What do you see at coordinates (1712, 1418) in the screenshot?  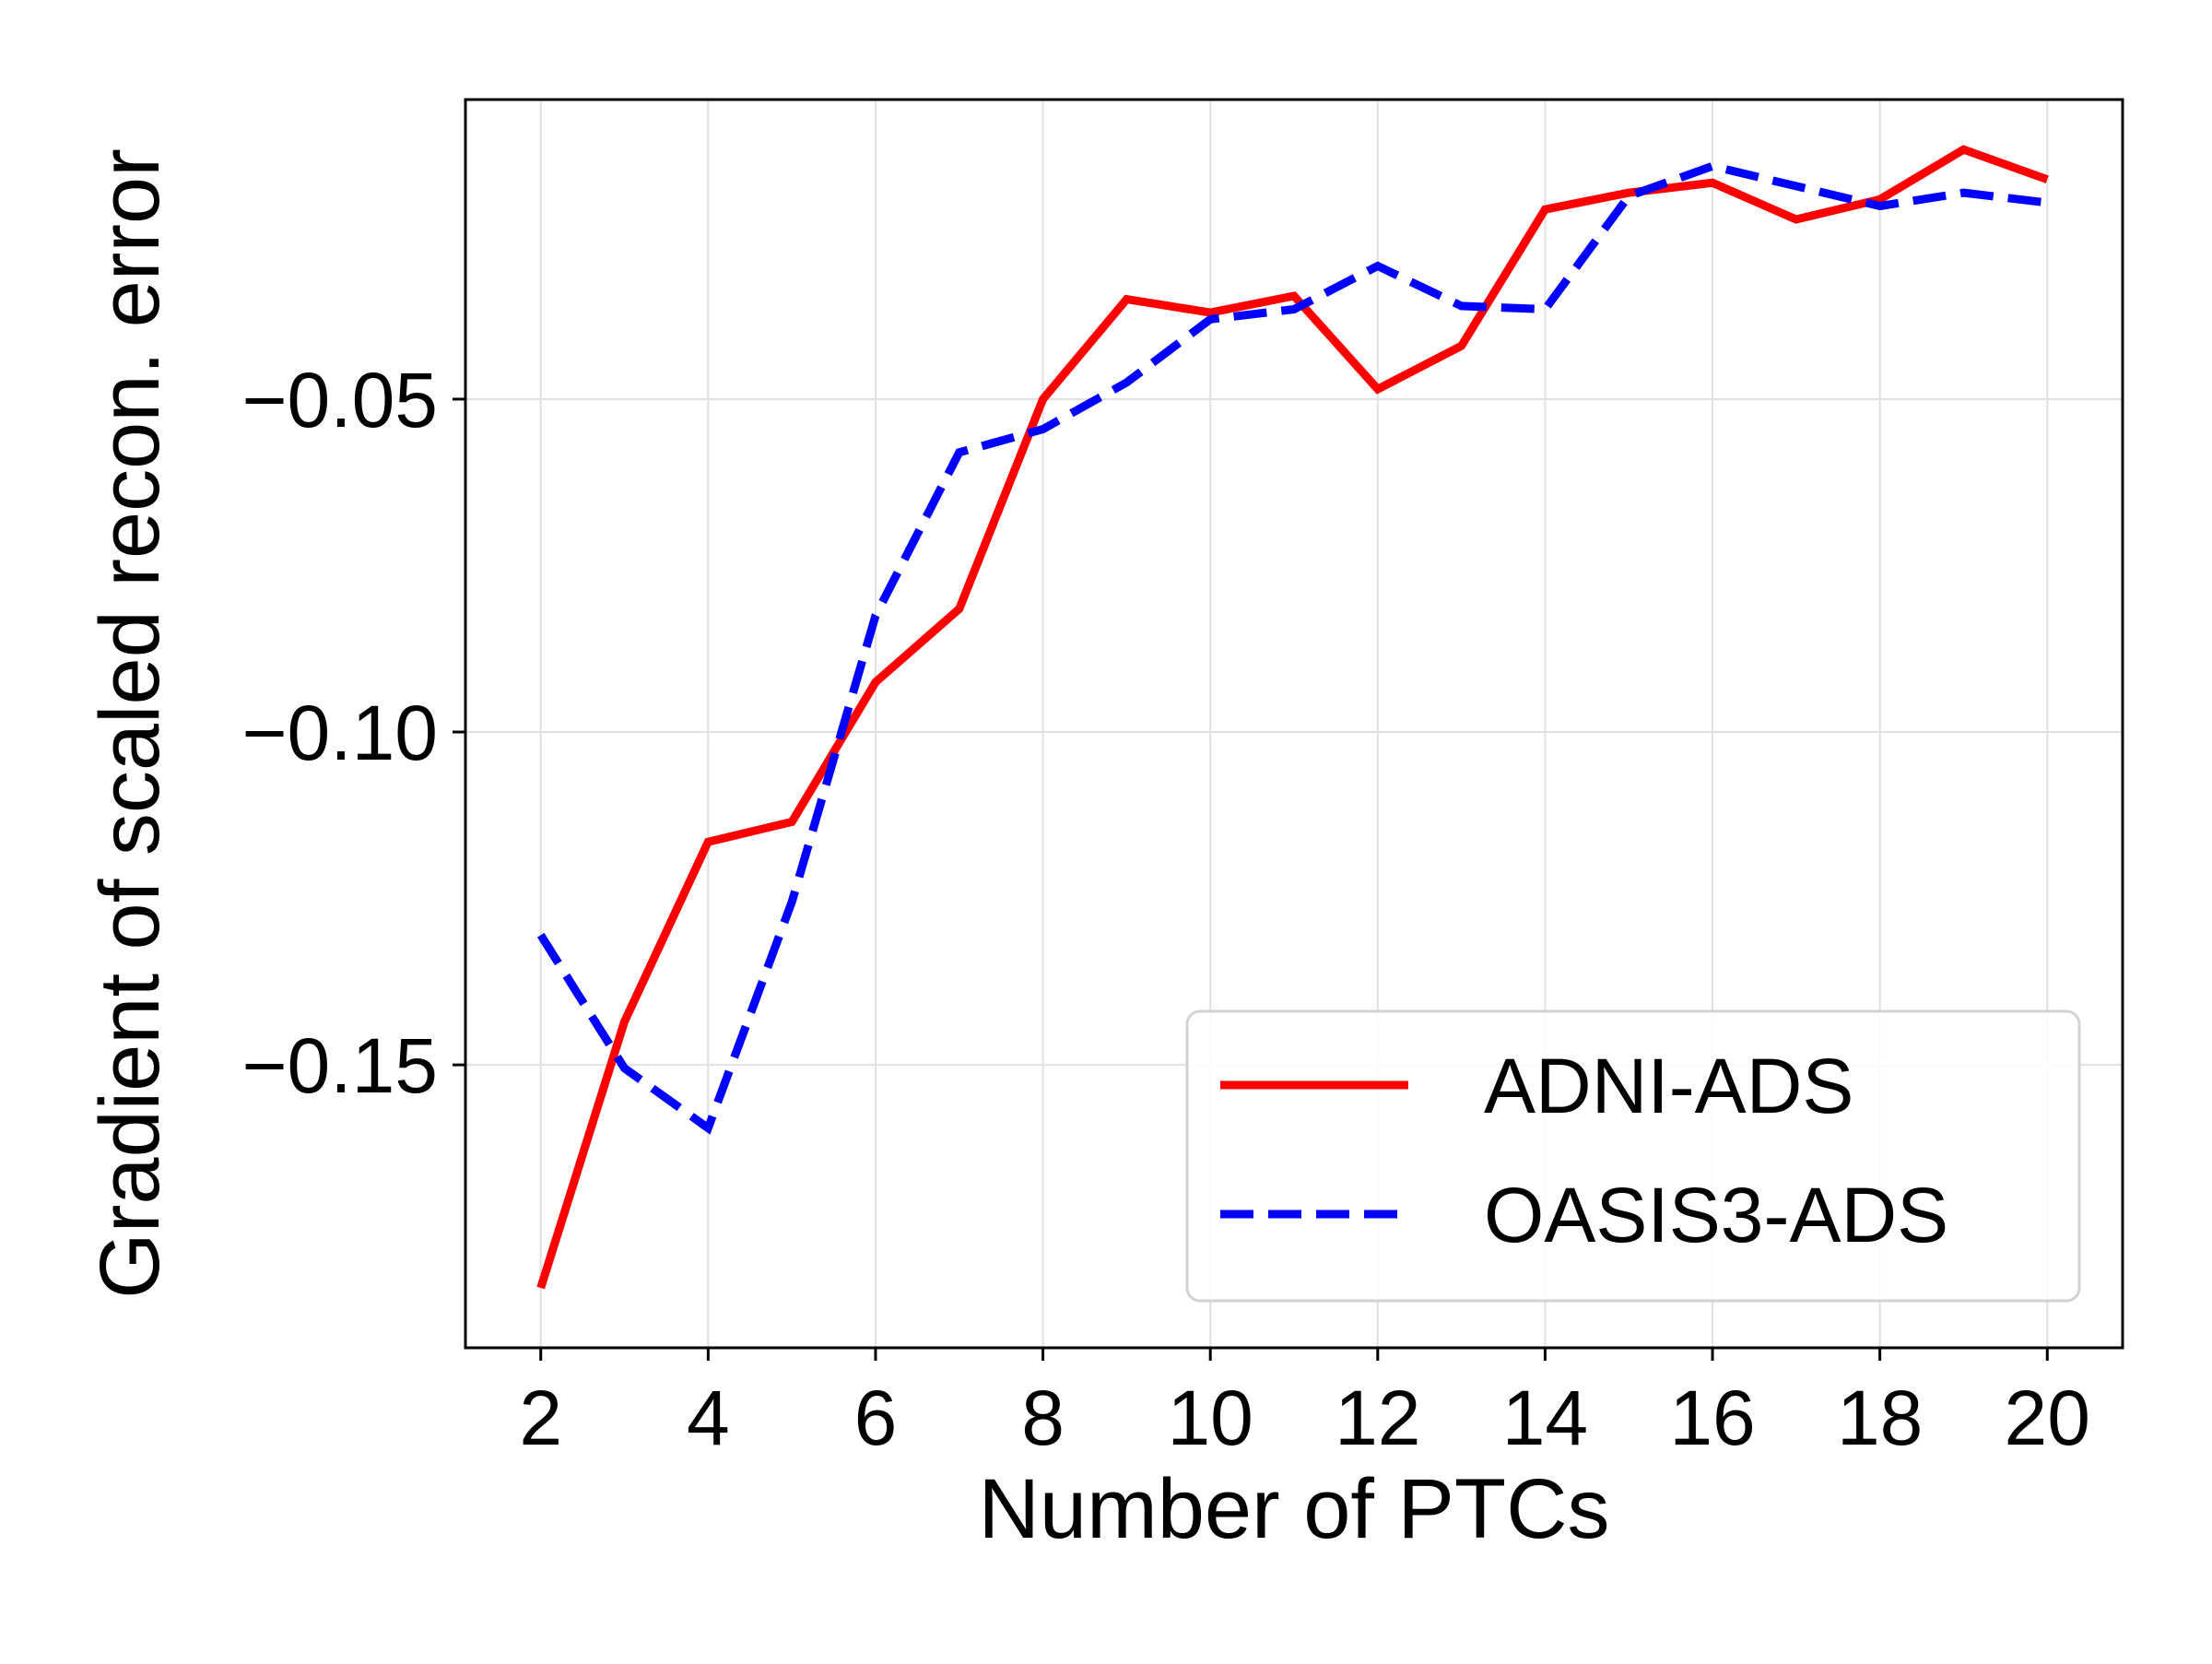 I see `x-tick-label: 16` at bounding box center [1712, 1418].